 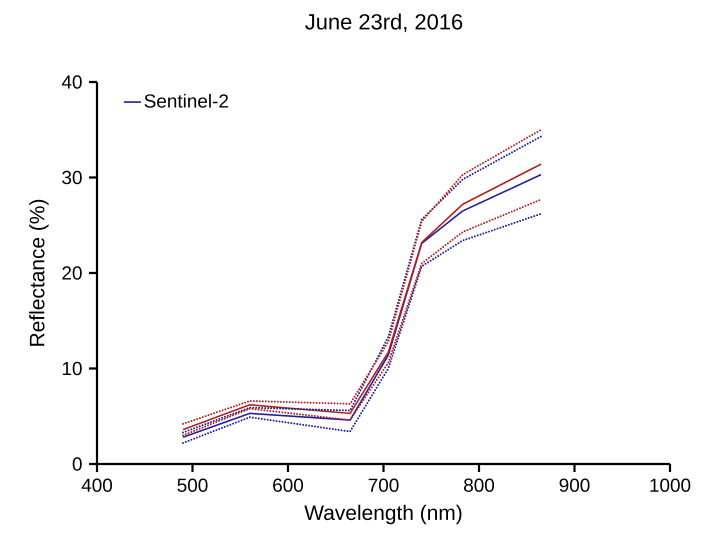 What do you see at coordinates (39, 273) in the screenshot?
I see `y-axis-title: Reflectance (%)` at bounding box center [39, 273].